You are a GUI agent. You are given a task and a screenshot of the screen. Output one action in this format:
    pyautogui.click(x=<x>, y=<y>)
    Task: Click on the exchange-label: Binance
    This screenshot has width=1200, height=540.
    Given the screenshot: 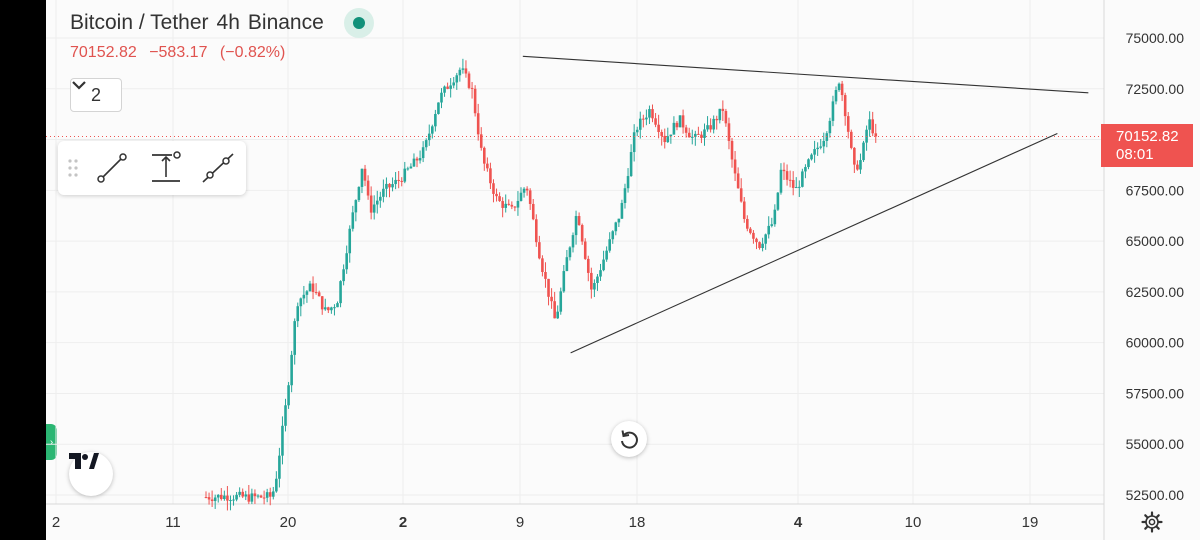 What is the action you would take?
    pyautogui.click(x=285, y=22)
    